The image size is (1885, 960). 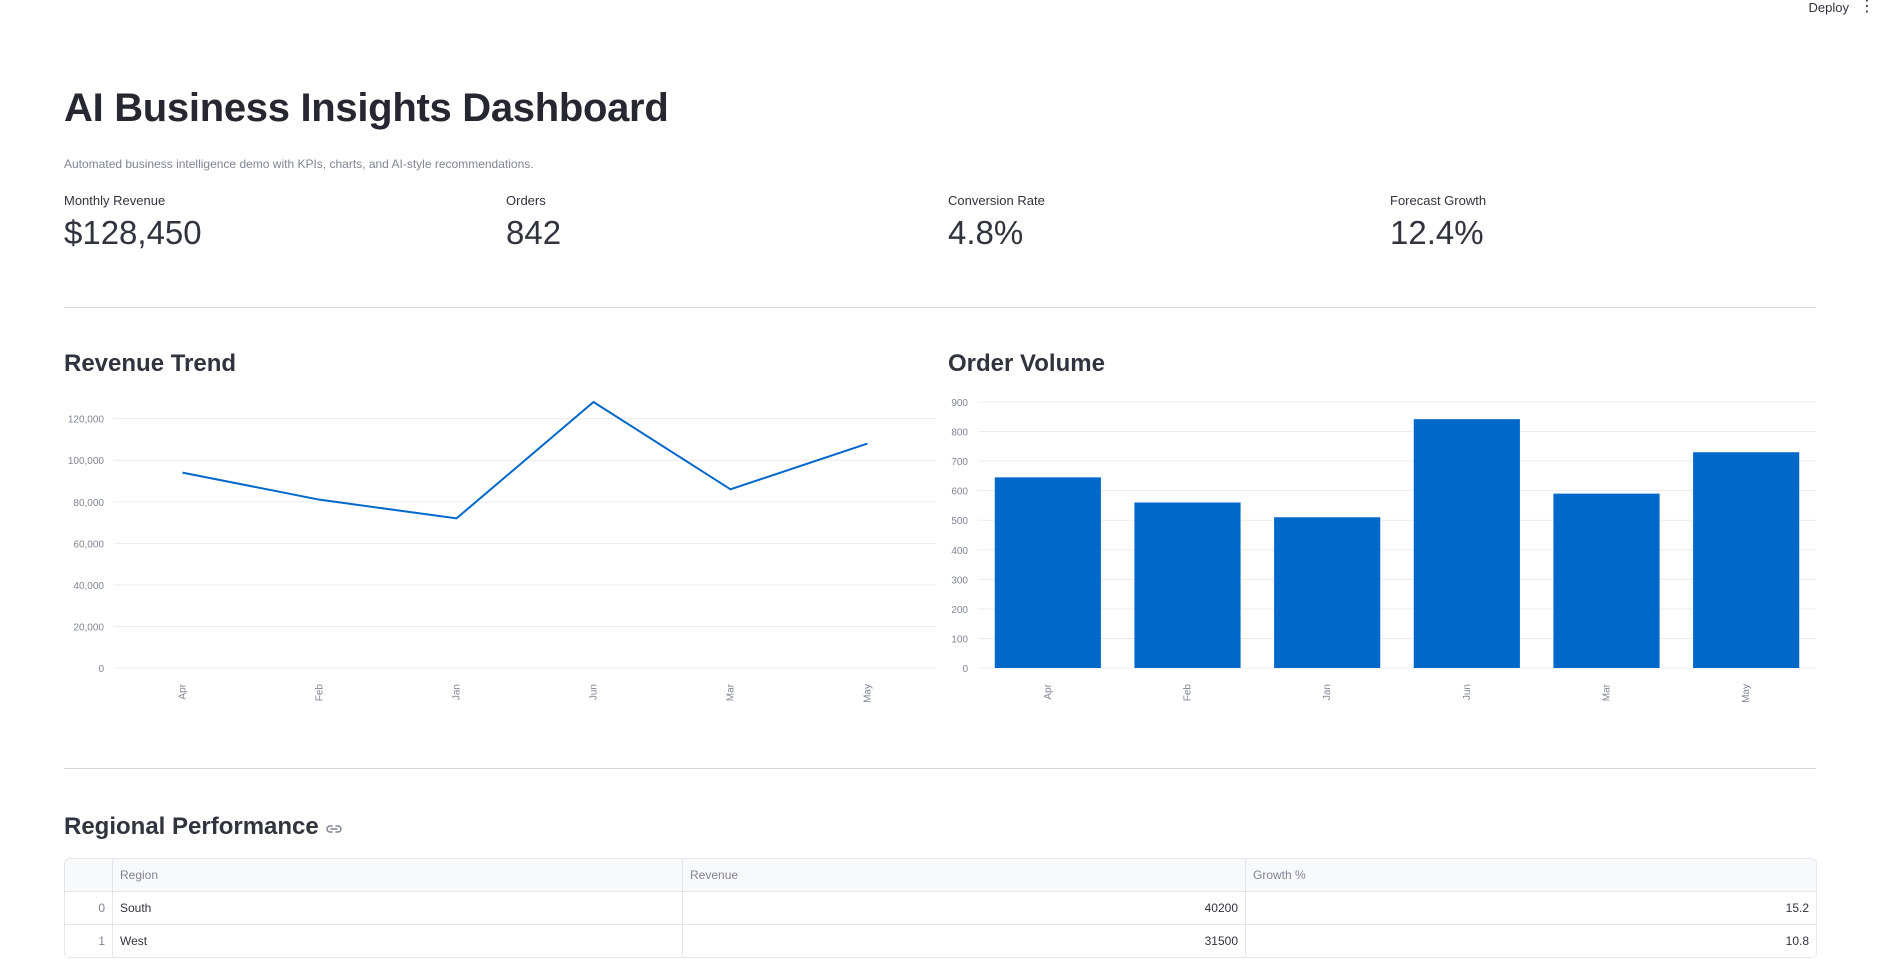 I want to click on kpi-orders: Orders 842, so click(x=533, y=222).